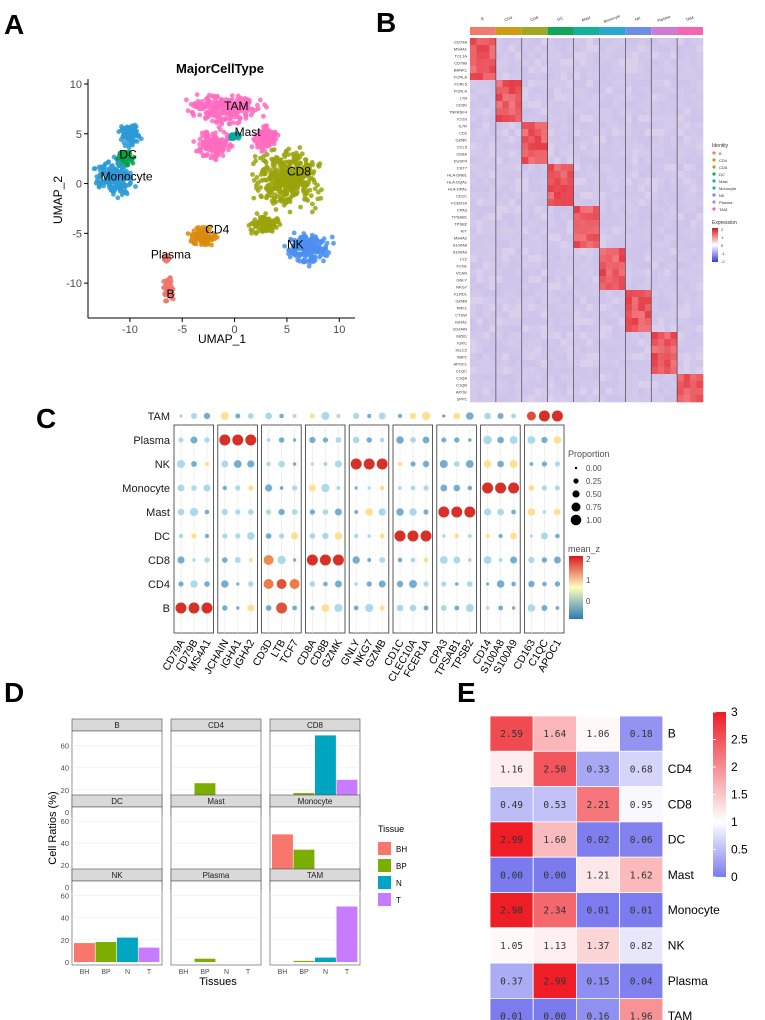 Image resolution: width=765 pixels, height=1020 pixels. Describe the element at coordinates (511, 875) in the screenshot. I see `ratio-cell-value: 0.00` at that location.